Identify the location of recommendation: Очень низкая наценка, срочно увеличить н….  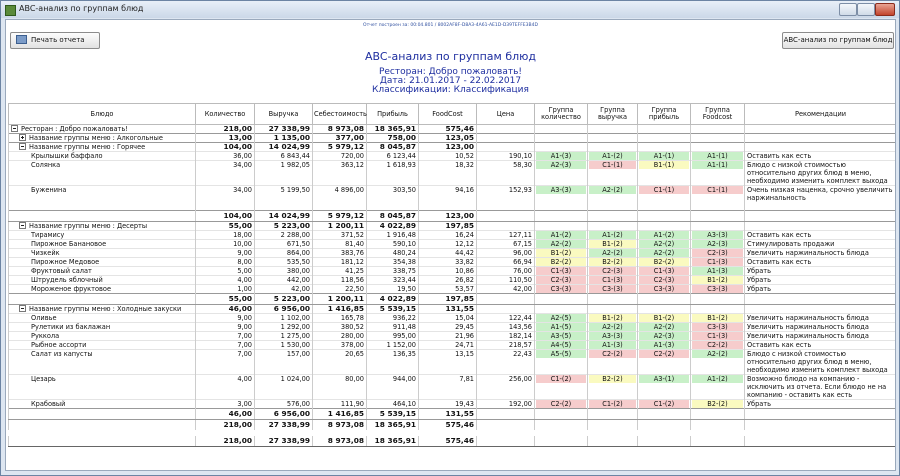
(819, 198).